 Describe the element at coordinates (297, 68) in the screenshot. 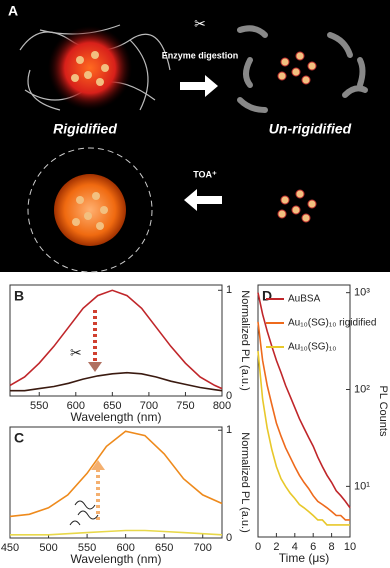

I see `cluster-top-right` at that location.